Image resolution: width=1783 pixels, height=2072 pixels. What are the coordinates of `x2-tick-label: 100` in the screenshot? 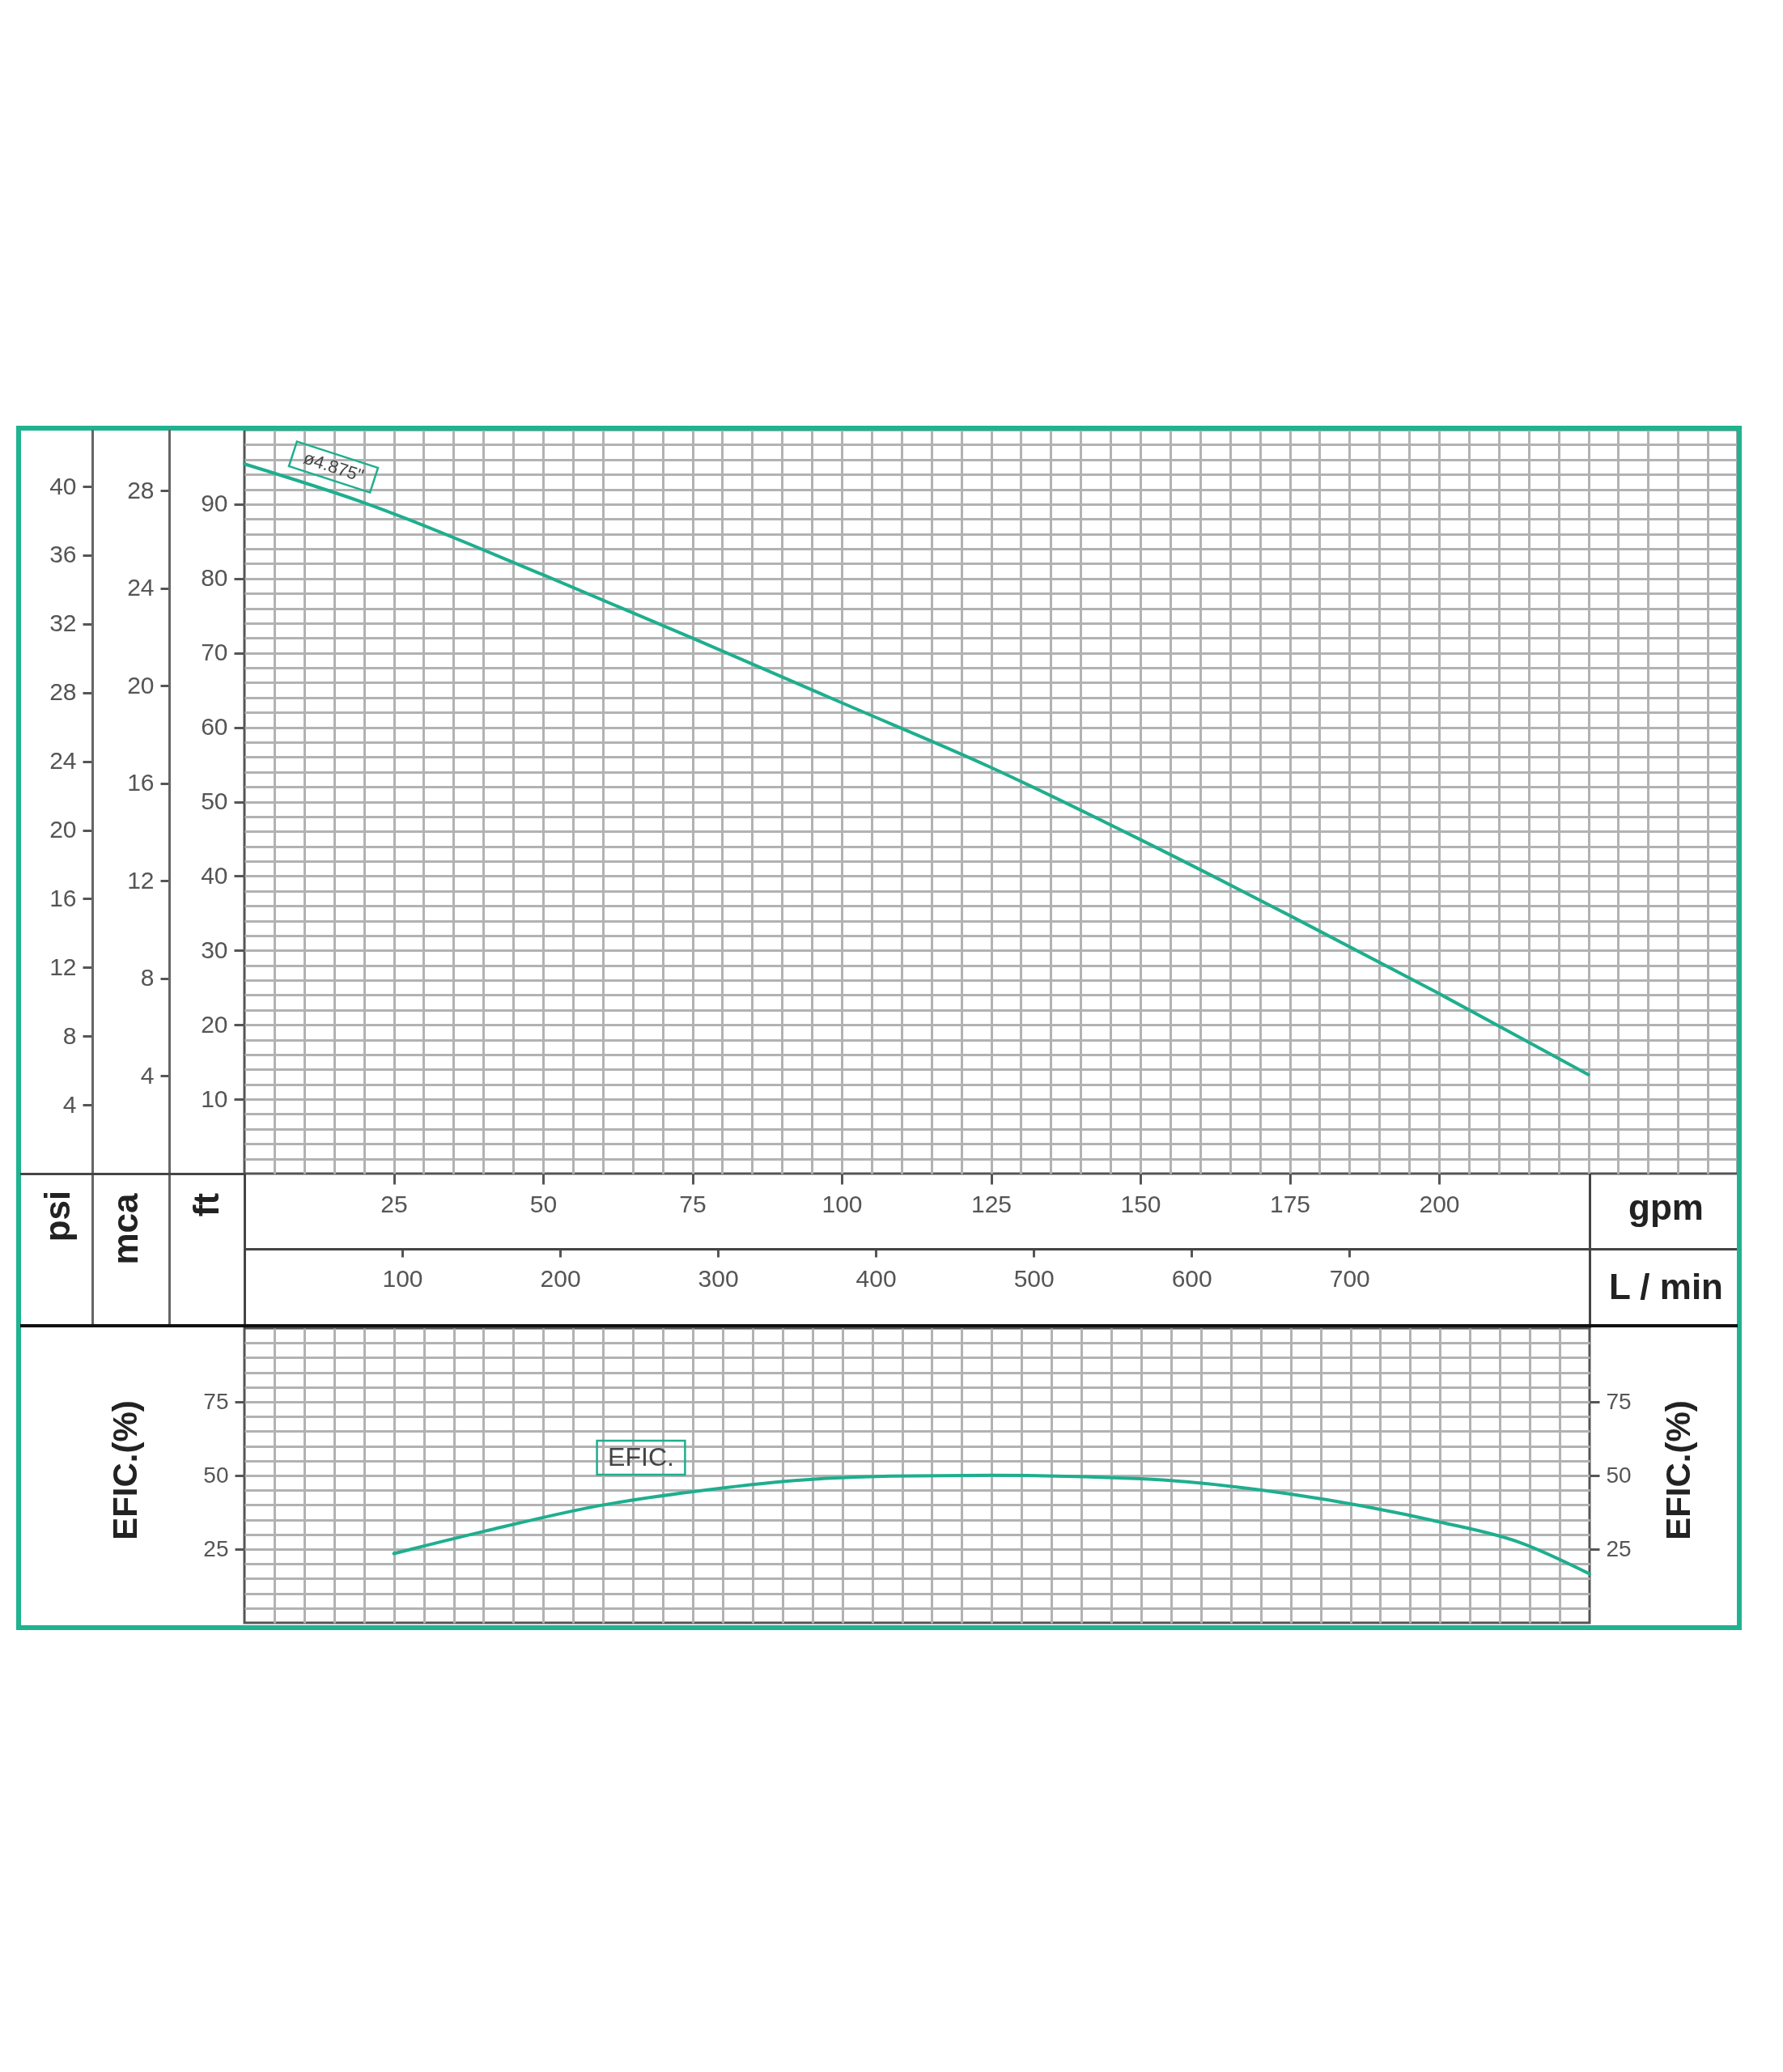 It's located at (402, 1278).